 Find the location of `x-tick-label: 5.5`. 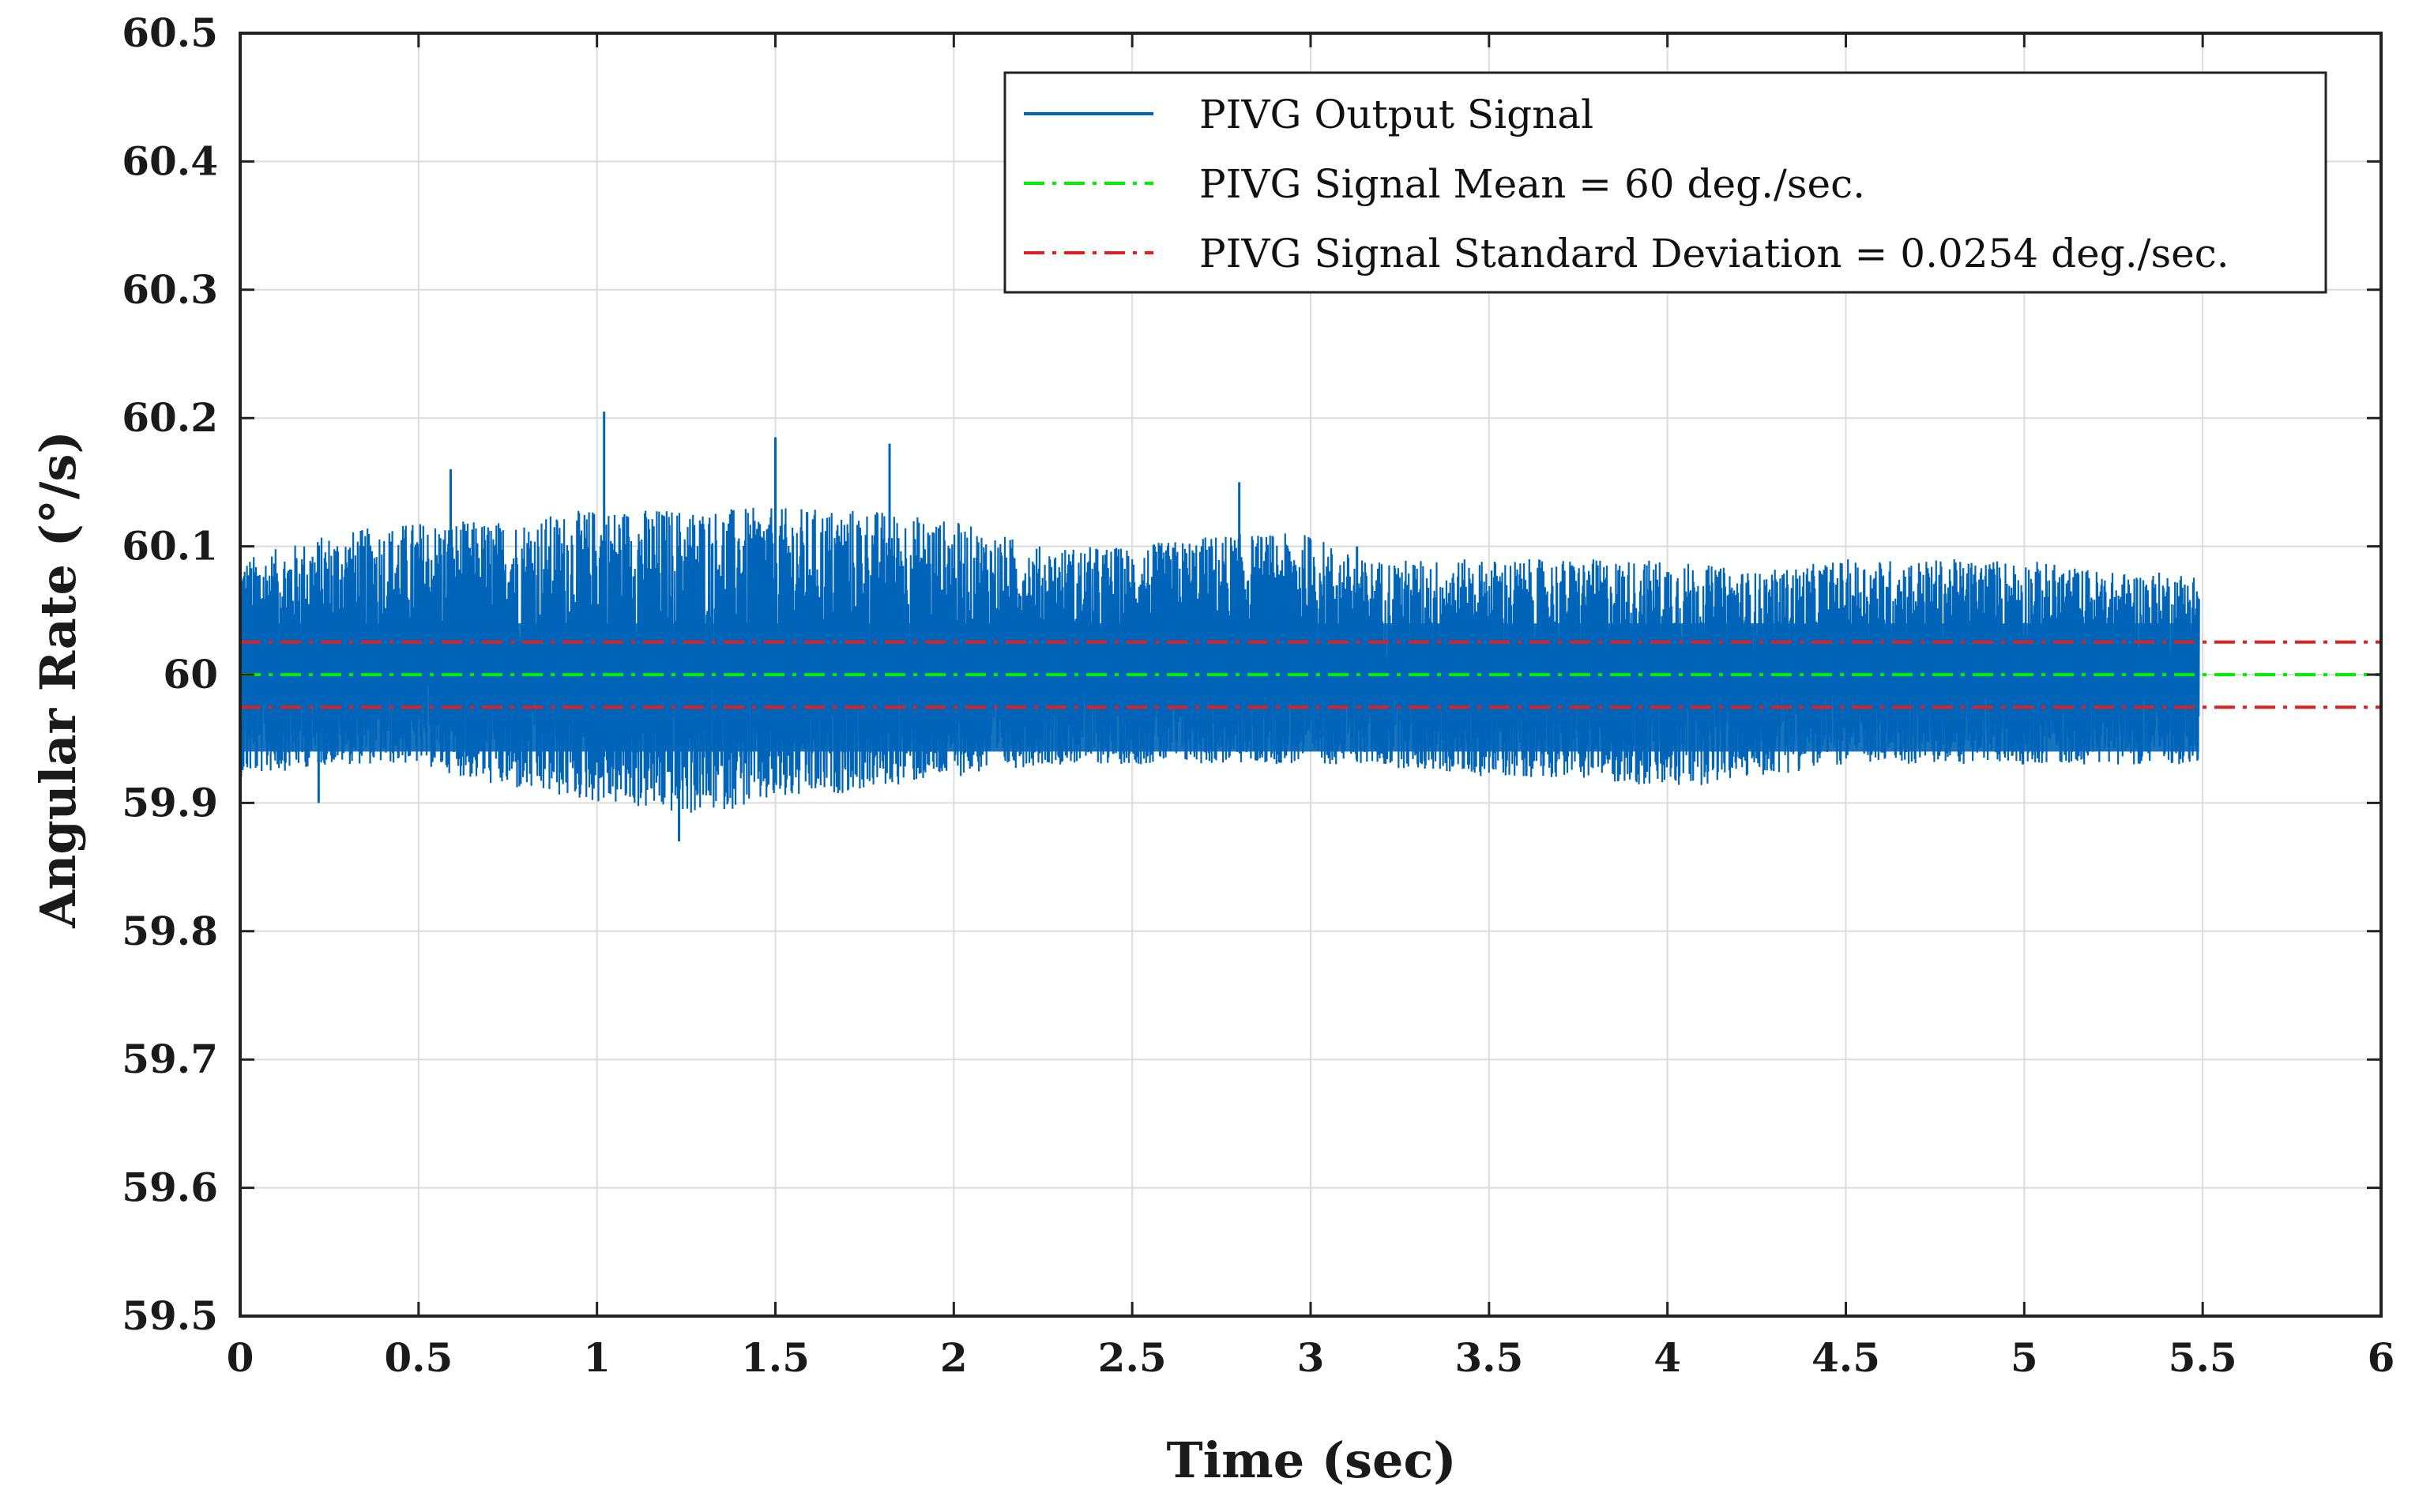

x-tick-label: 5.5 is located at coordinates (2203, 1357).